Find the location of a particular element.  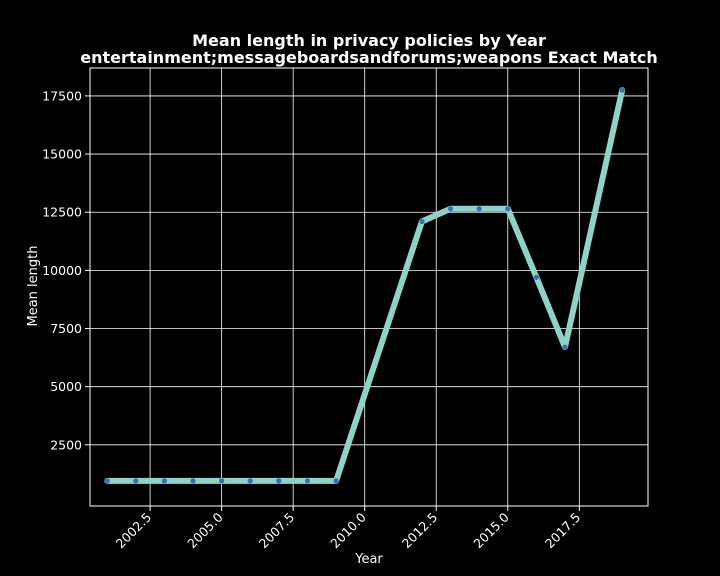

y-tick-label: 17500 is located at coordinates (62, 95).